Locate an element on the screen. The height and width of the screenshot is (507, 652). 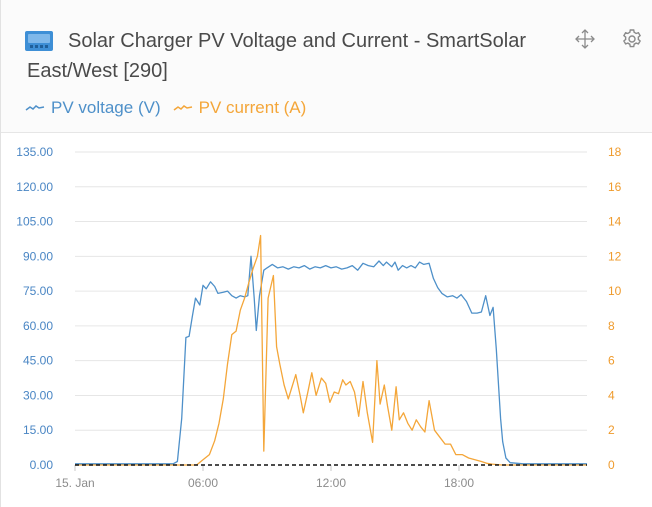
y-left-tick-label: 90.00 is located at coordinates (38, 256).